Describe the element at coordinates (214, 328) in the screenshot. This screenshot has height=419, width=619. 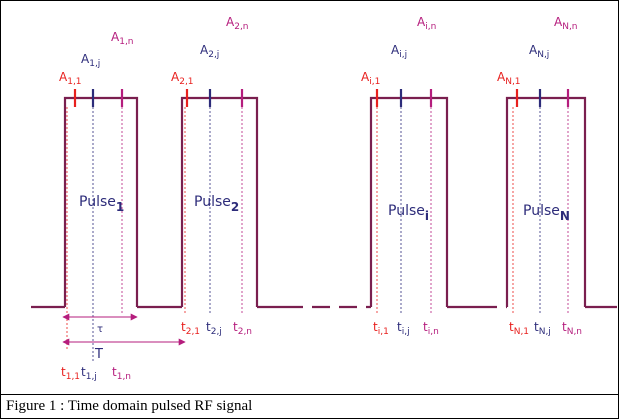
I see `pulse-2-t-mid: t2,j` at that location.